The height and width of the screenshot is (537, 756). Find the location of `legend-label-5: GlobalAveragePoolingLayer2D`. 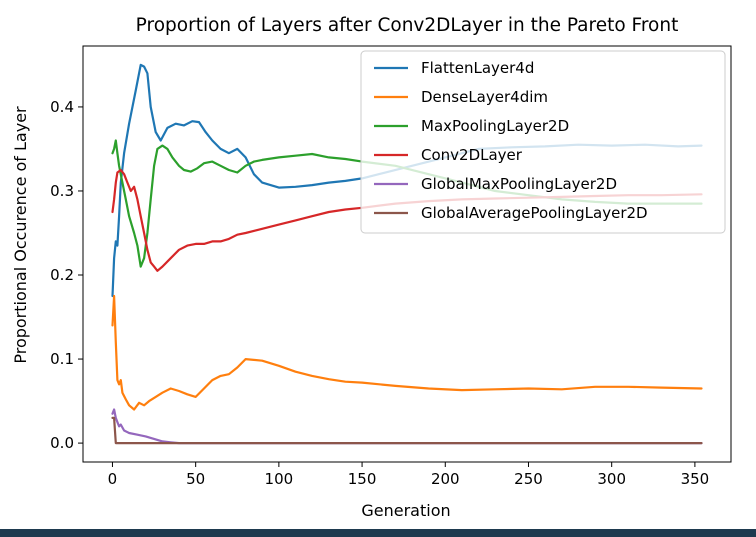

legend-label-5: GlobalAveragePoolingLayer2D is located at coordinates (534, 213).